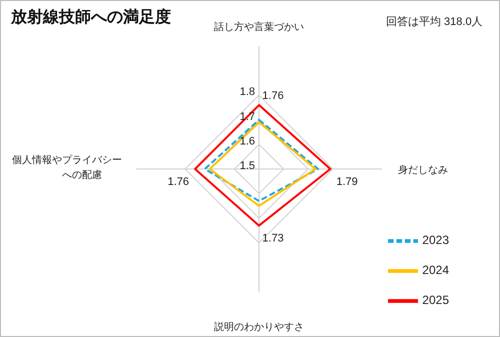 This screenshot has height=337, width=500. What do you see at coordinates (435, 240) in the screenshot?
I see `legend-label: 2023` at bounding box center [435, 240].